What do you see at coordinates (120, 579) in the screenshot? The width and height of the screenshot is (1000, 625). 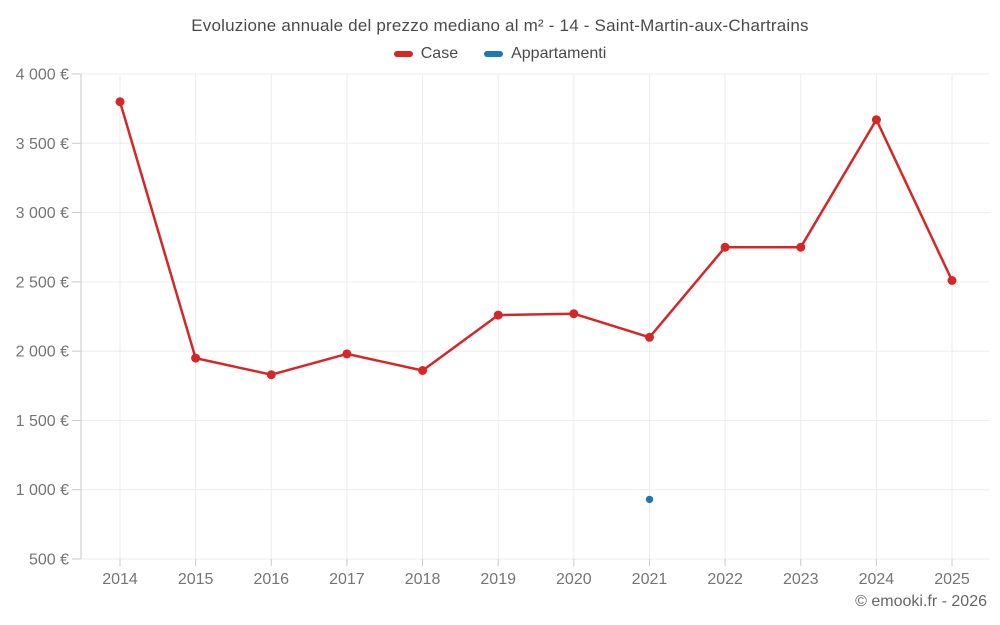 I see `svg-text: 2014` at bounding box center [120, 579].